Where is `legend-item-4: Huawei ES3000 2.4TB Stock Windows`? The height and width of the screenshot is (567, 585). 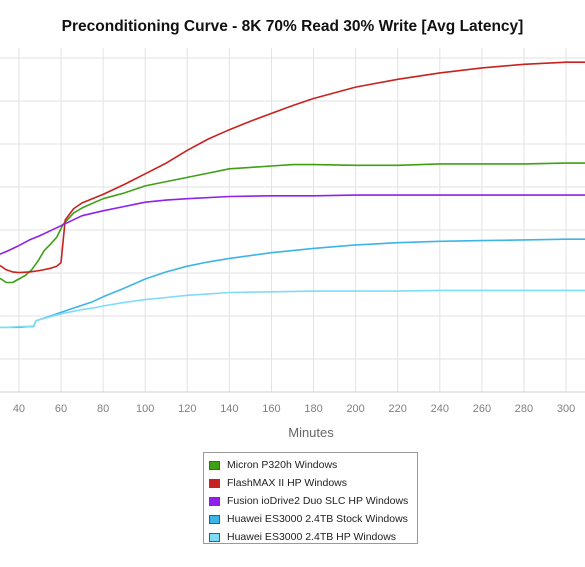 legend-item-4: Huawei ES3000 2.4TB Stock Windows is located at coordinates (313, 519).